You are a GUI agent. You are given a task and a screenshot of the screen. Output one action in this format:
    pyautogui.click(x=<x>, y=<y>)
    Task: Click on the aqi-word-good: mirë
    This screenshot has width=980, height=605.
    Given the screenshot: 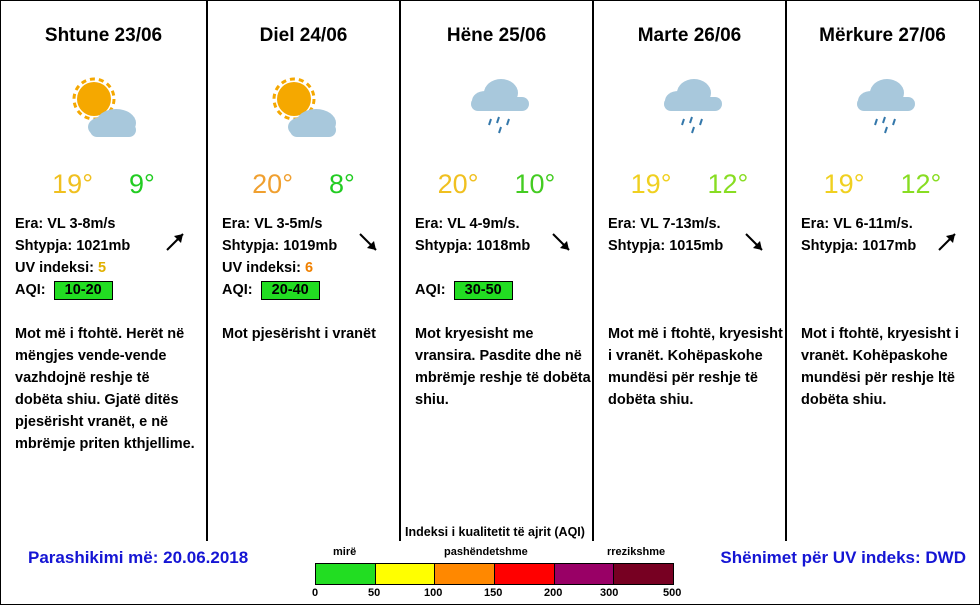 What is the action you would take?
    pyautogui.click(x=345, y=552)
    